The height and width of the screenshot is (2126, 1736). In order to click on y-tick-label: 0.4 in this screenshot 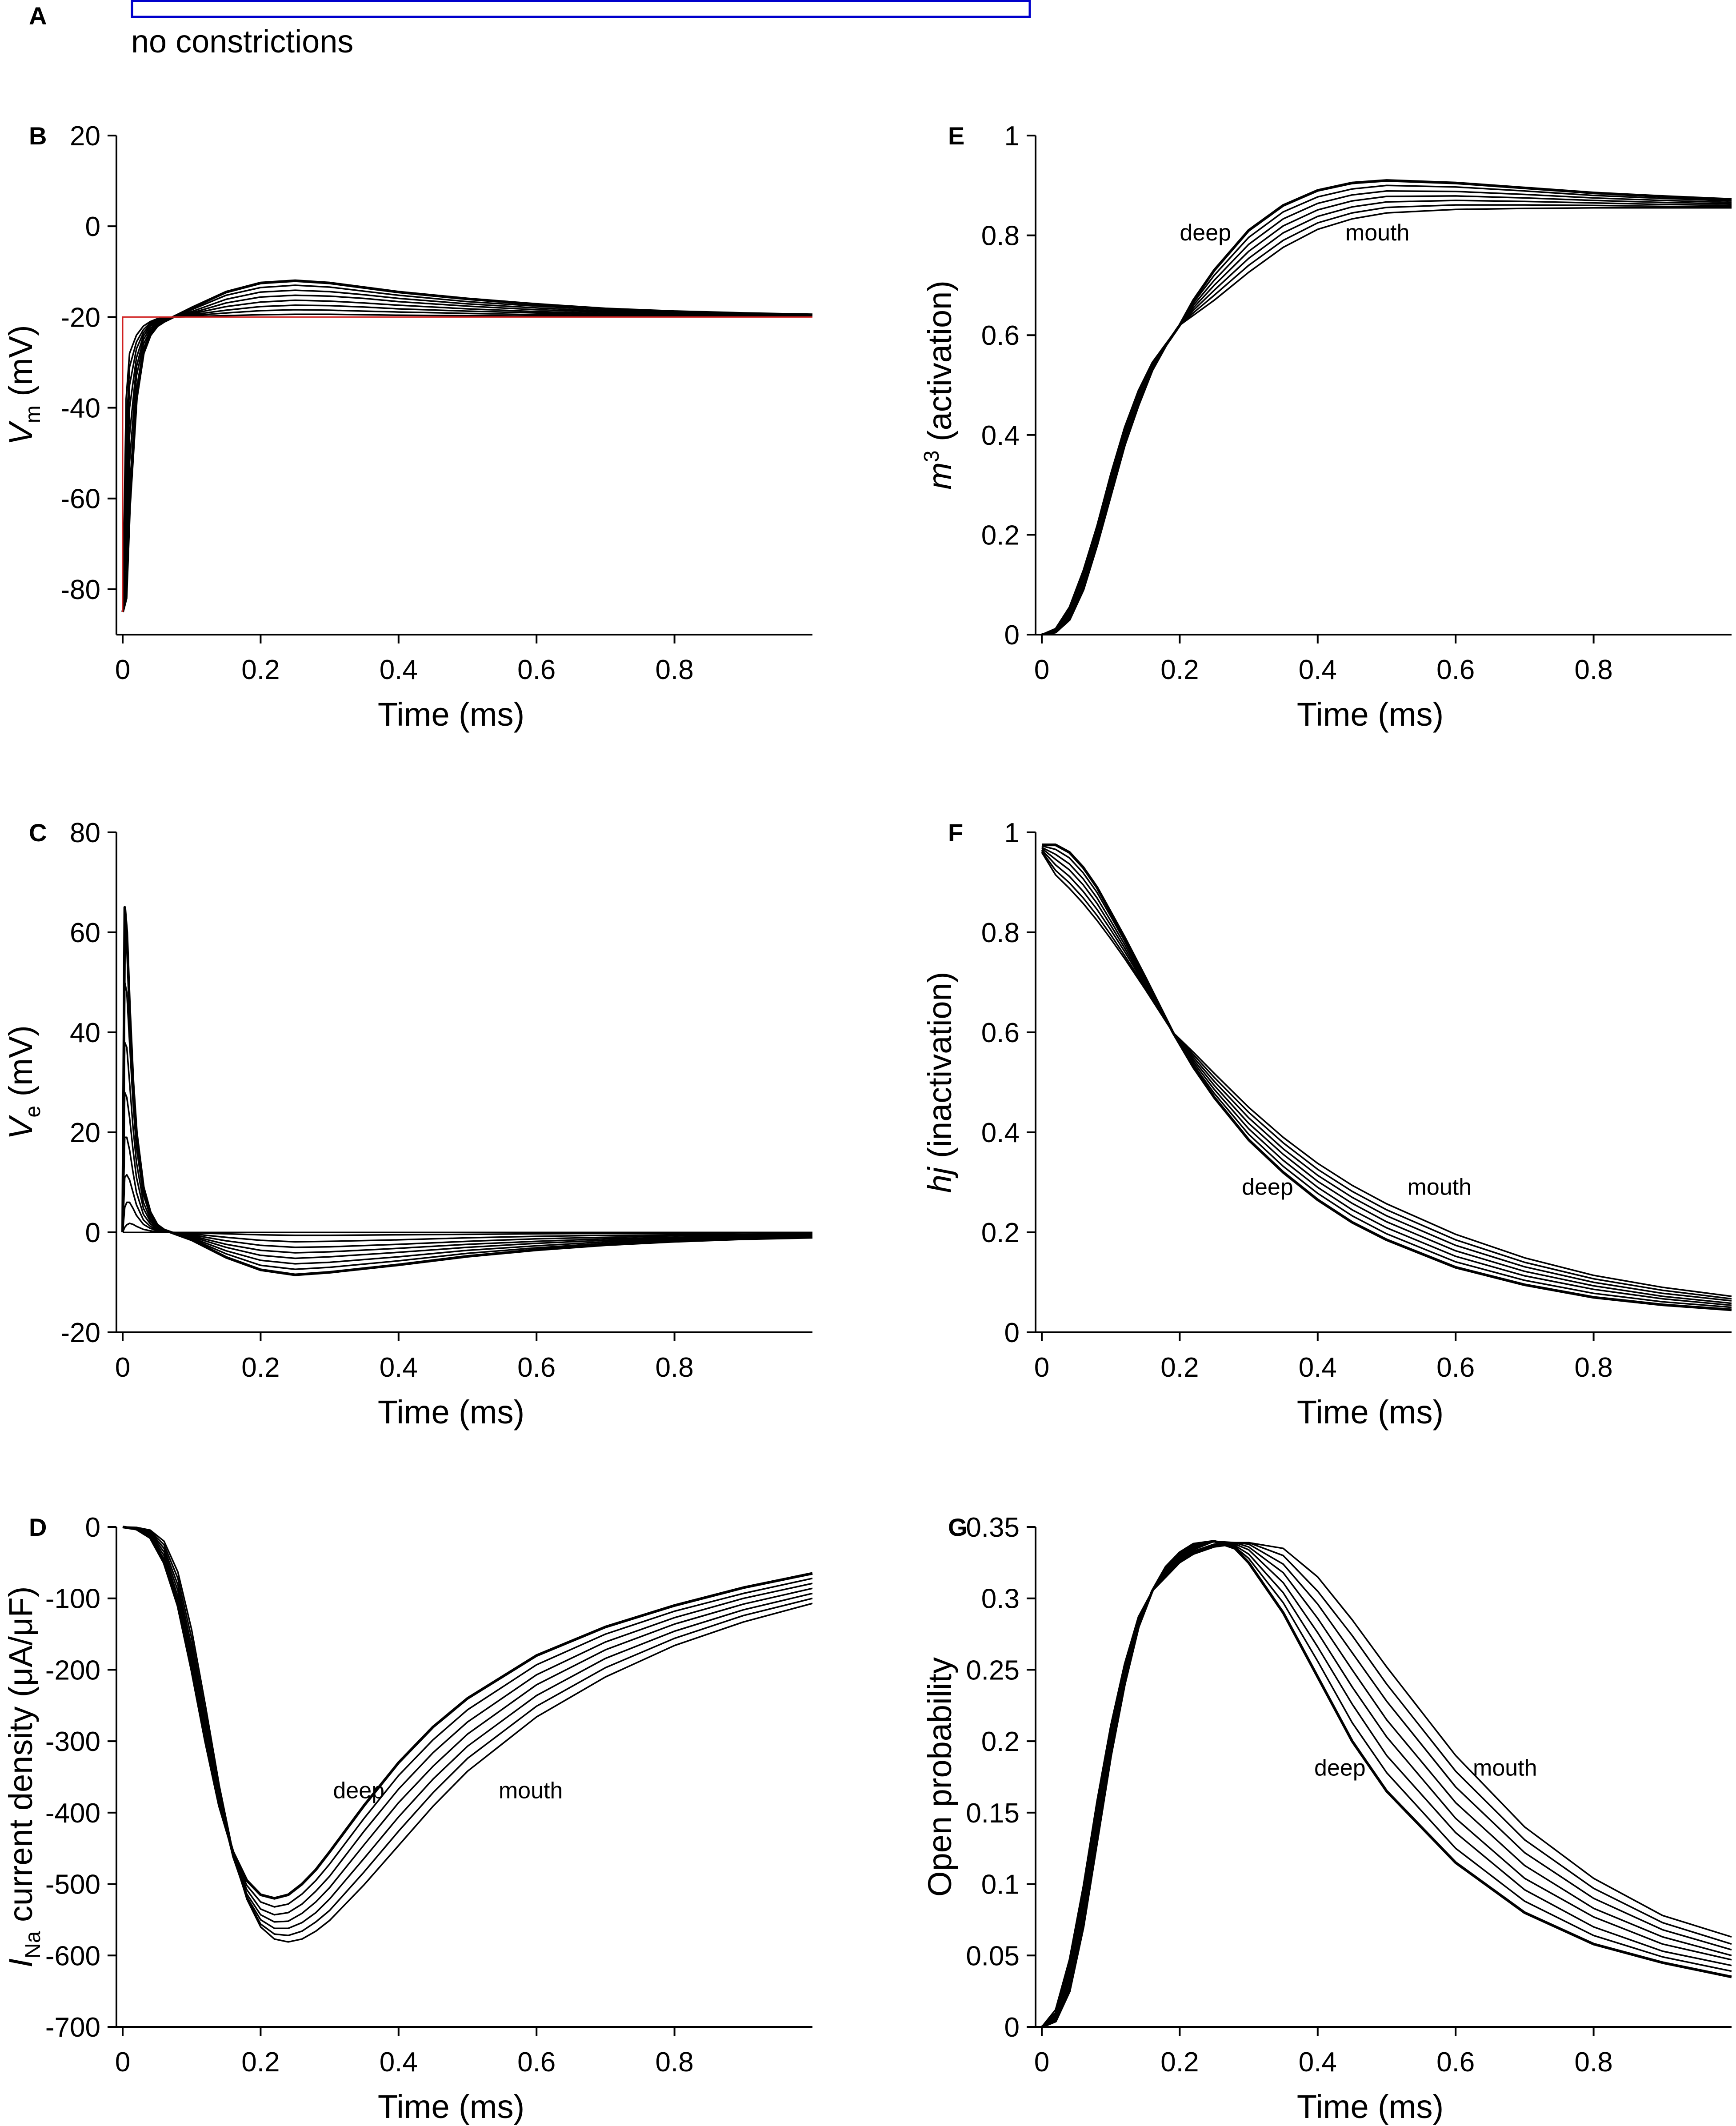, I will do `click(1000, 435)`.